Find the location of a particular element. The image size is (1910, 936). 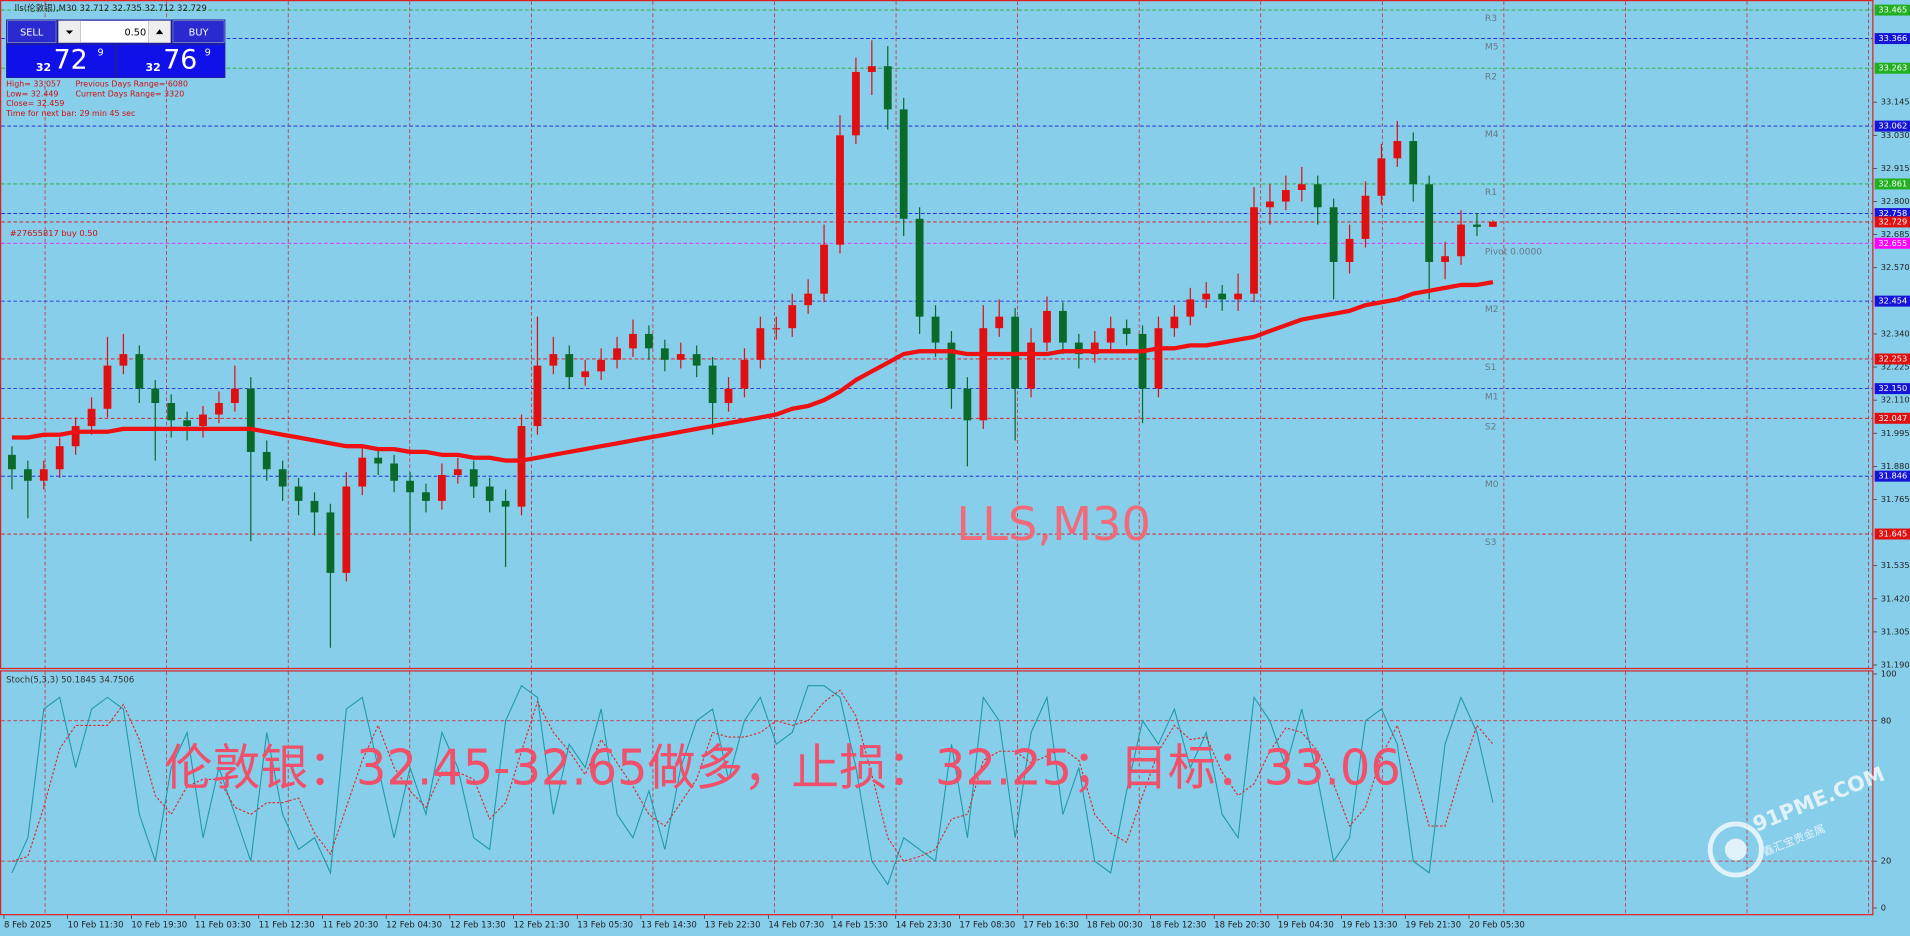

buy-button is located at coordinates (198, 31).